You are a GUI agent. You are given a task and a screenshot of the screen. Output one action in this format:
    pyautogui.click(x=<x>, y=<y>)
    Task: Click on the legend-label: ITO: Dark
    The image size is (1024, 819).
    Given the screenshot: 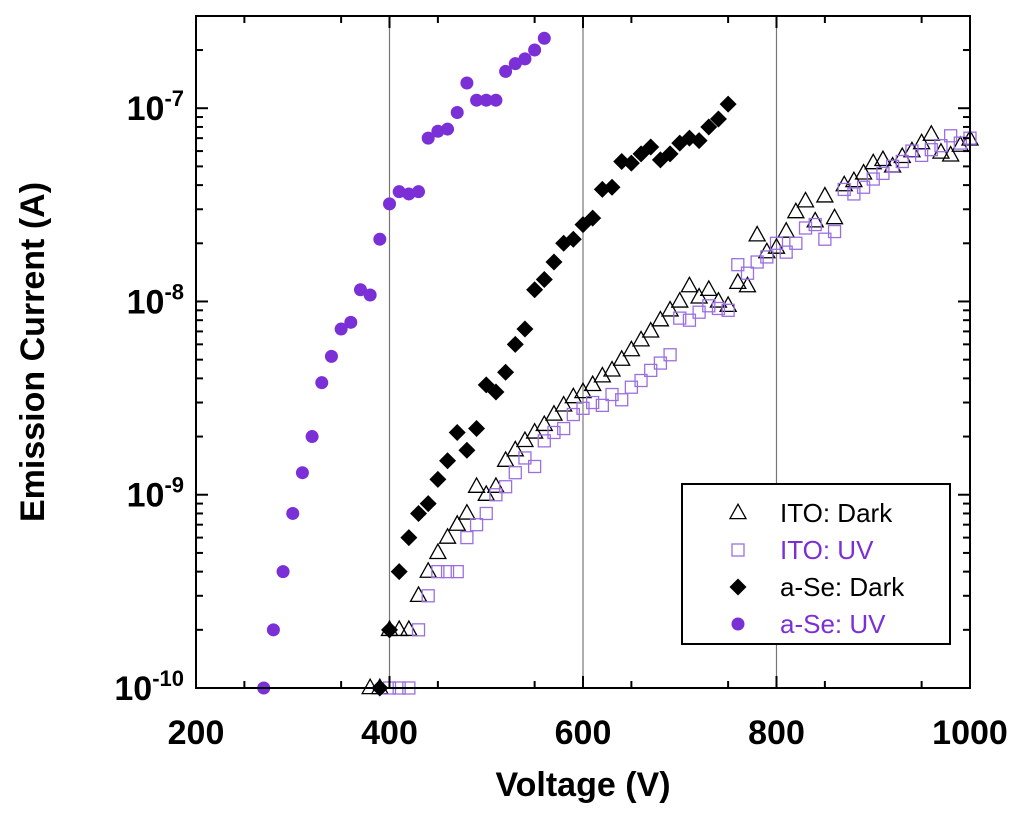 What is the action you would take?
    pyautogui.click(x=836, y=513)
    